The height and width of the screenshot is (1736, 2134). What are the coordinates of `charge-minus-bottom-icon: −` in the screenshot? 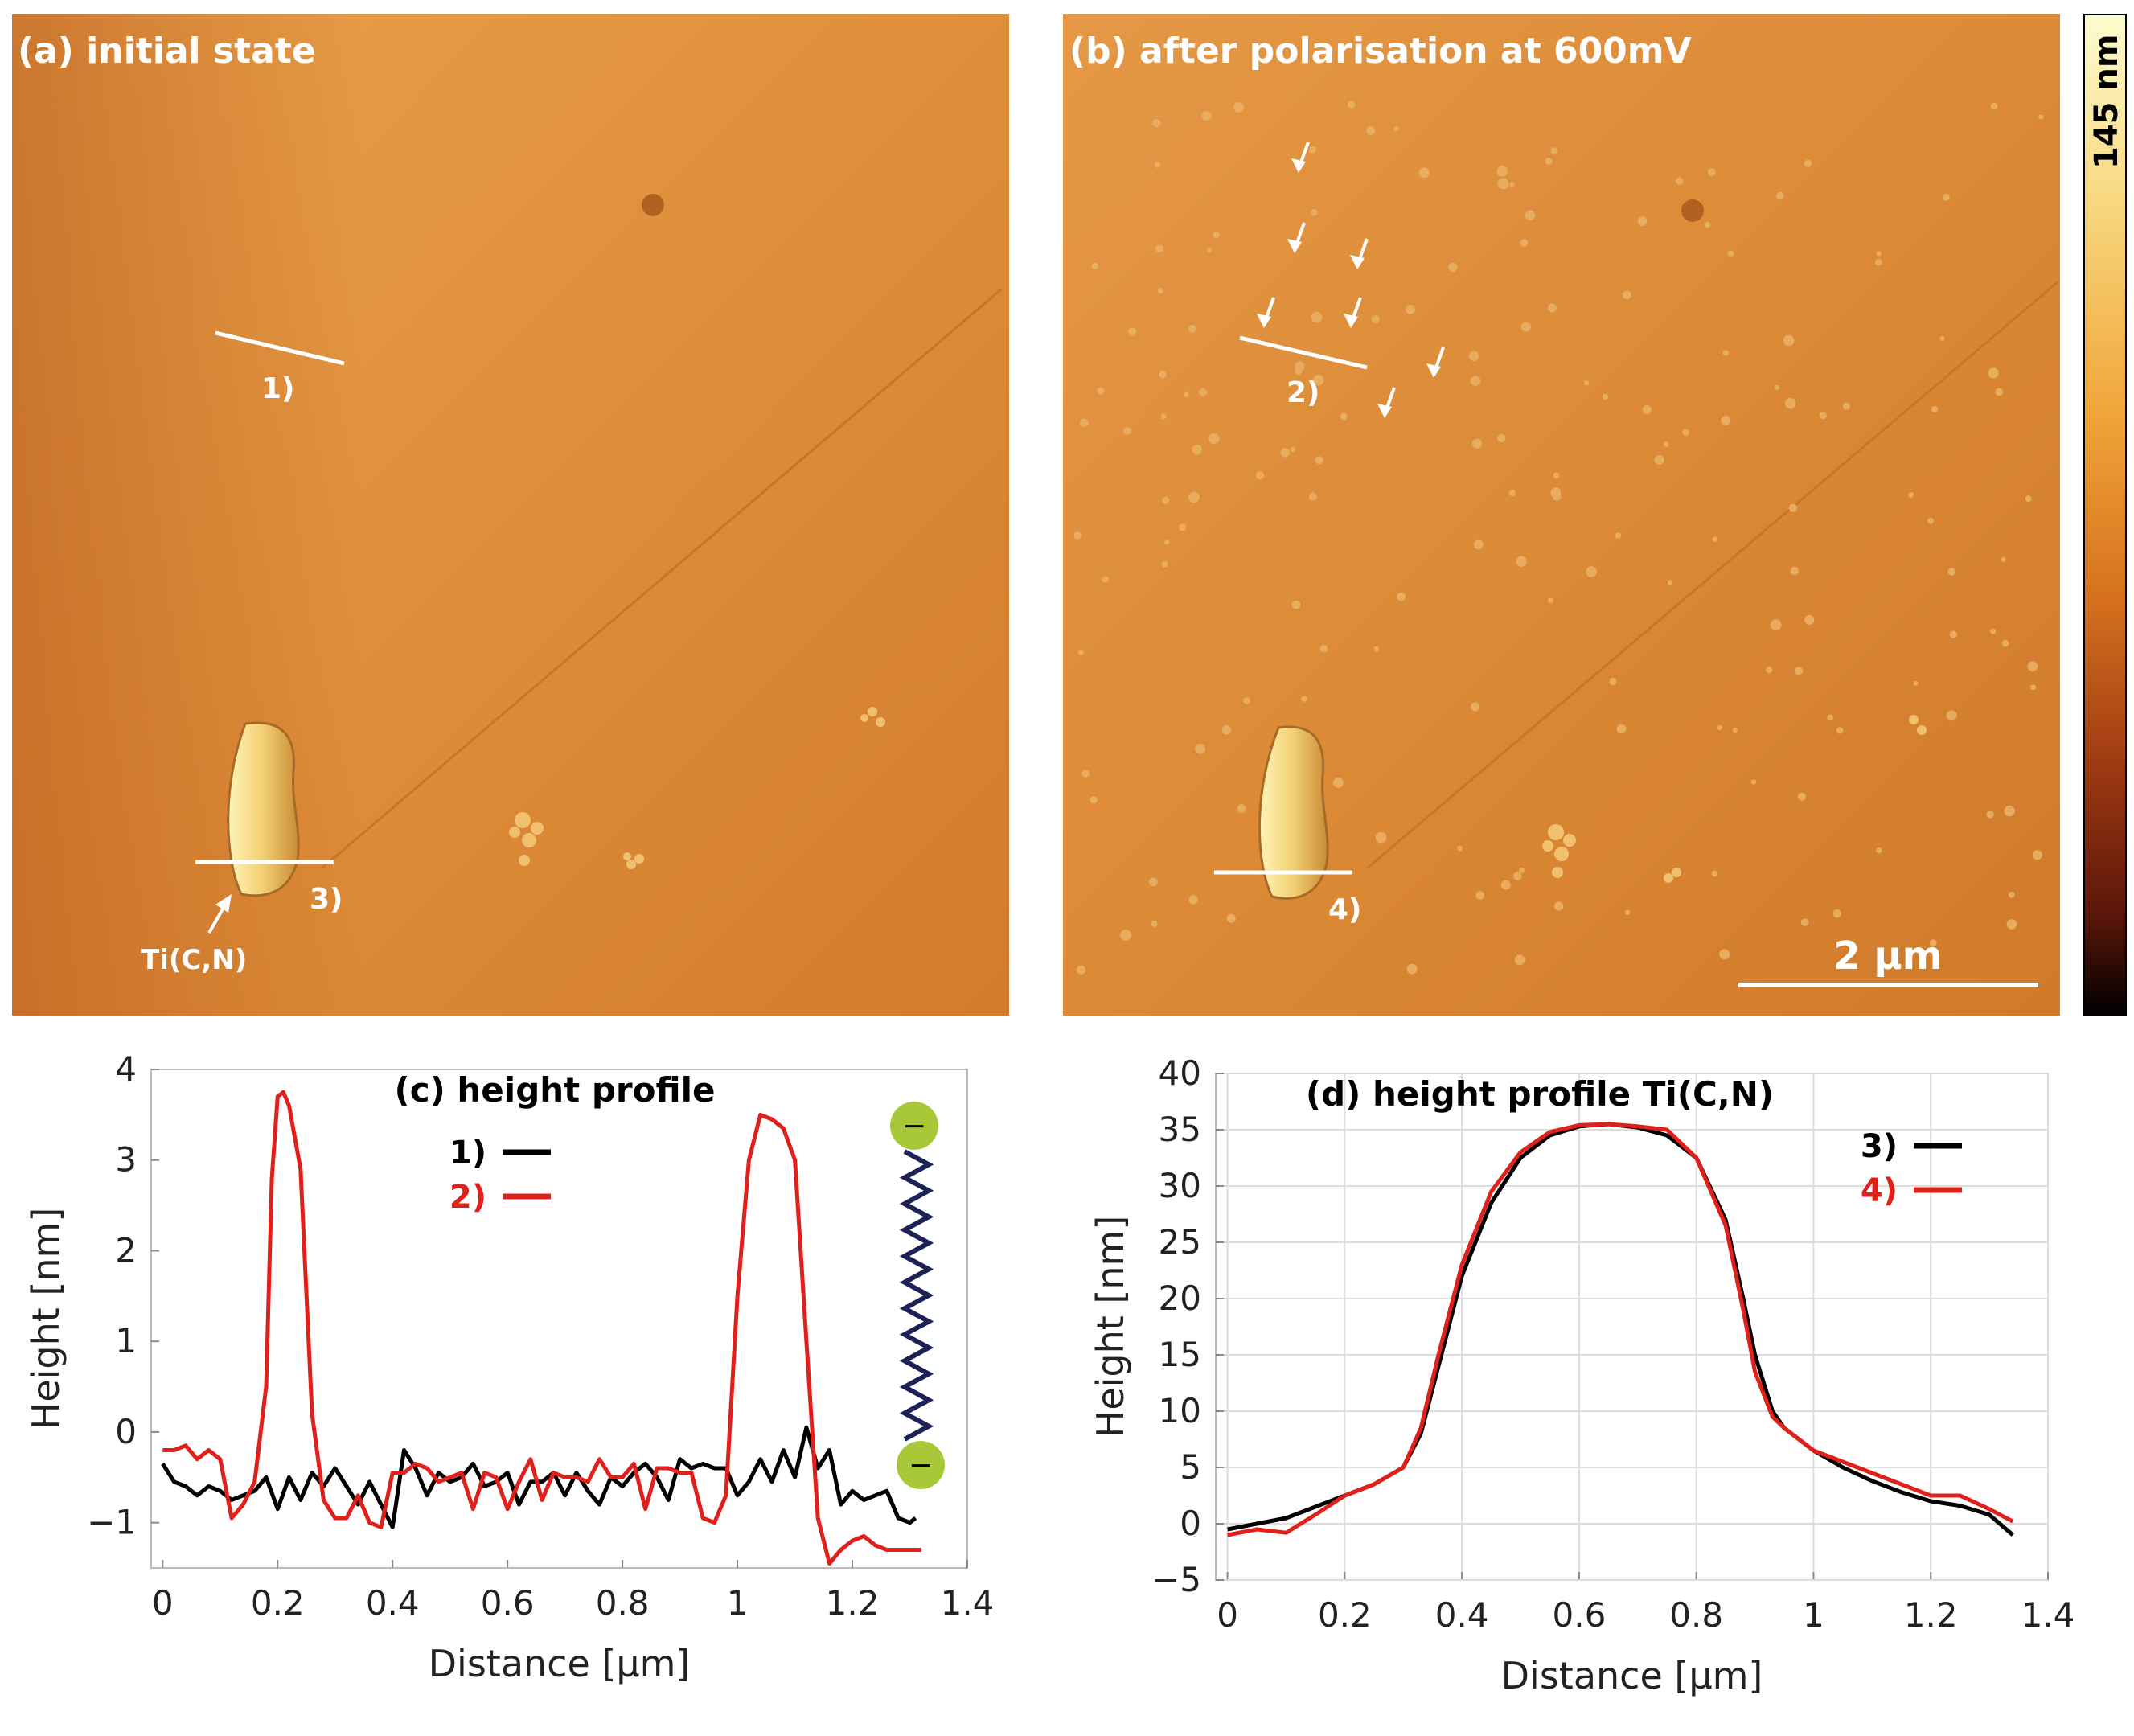 It's located at (921, 1465).